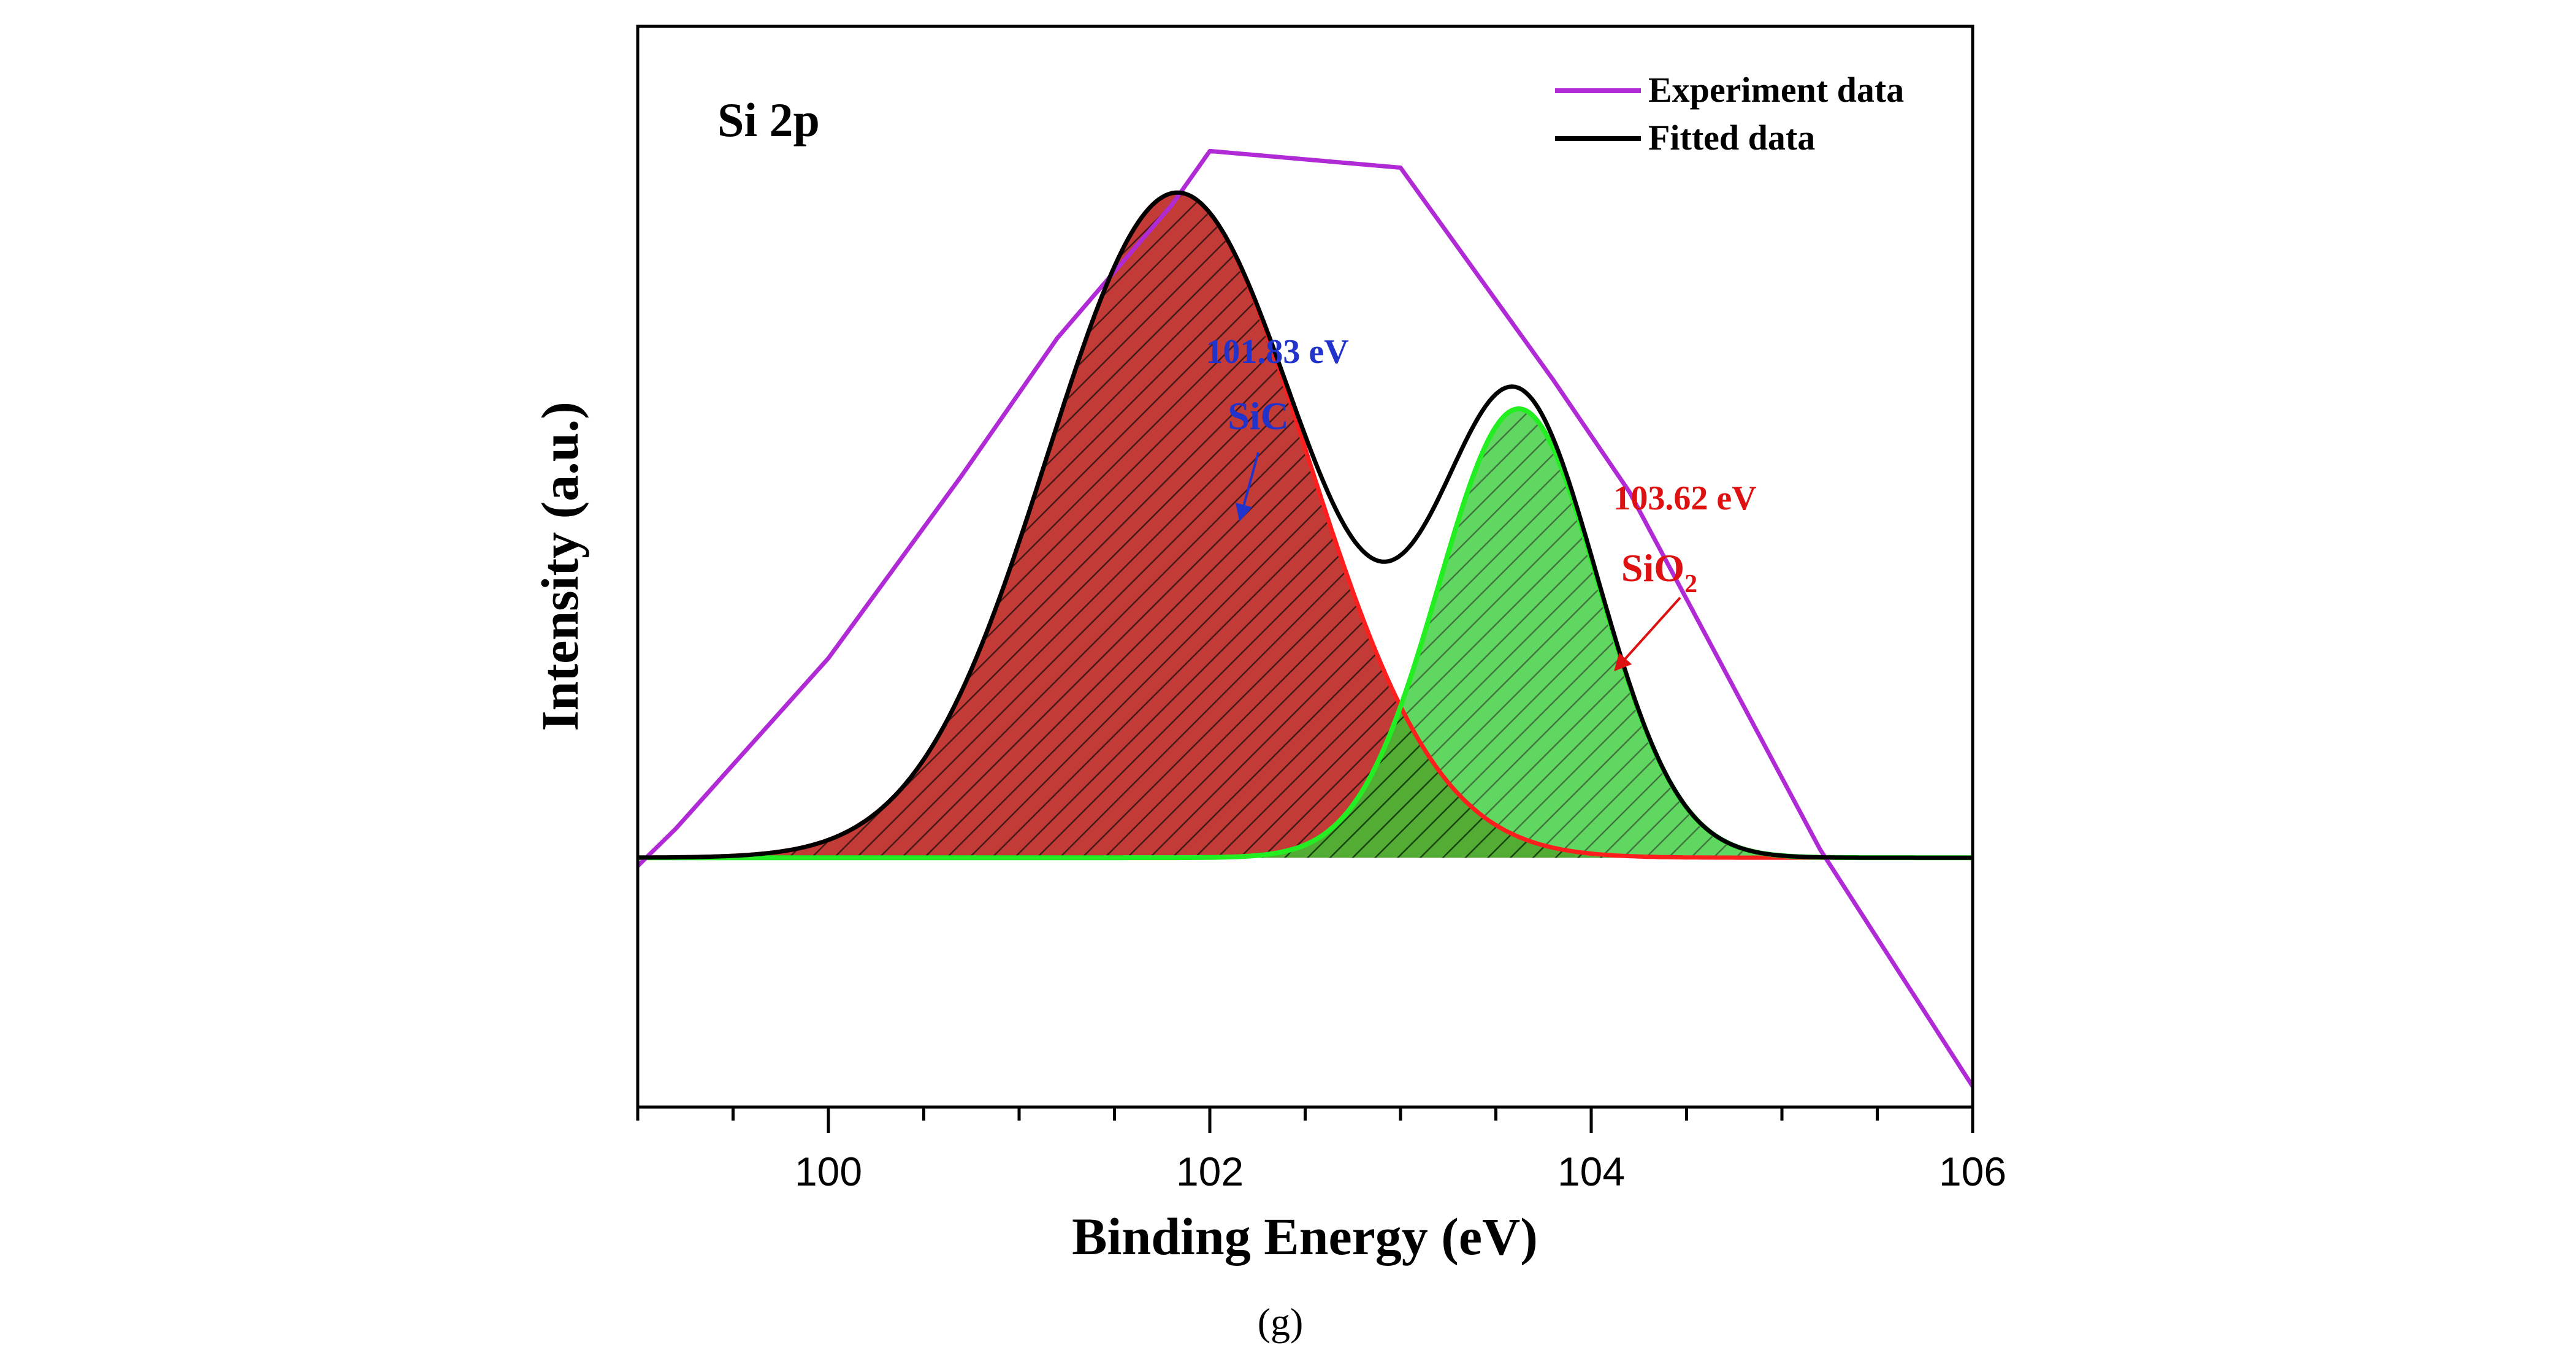 This screenshot has width=2576, height=1348. What do you see at coordinates (1321, 1150) in the screenshot?
I see `x-axis-ticks: 100 102 104 106` at bounding box center [1321, 1150].